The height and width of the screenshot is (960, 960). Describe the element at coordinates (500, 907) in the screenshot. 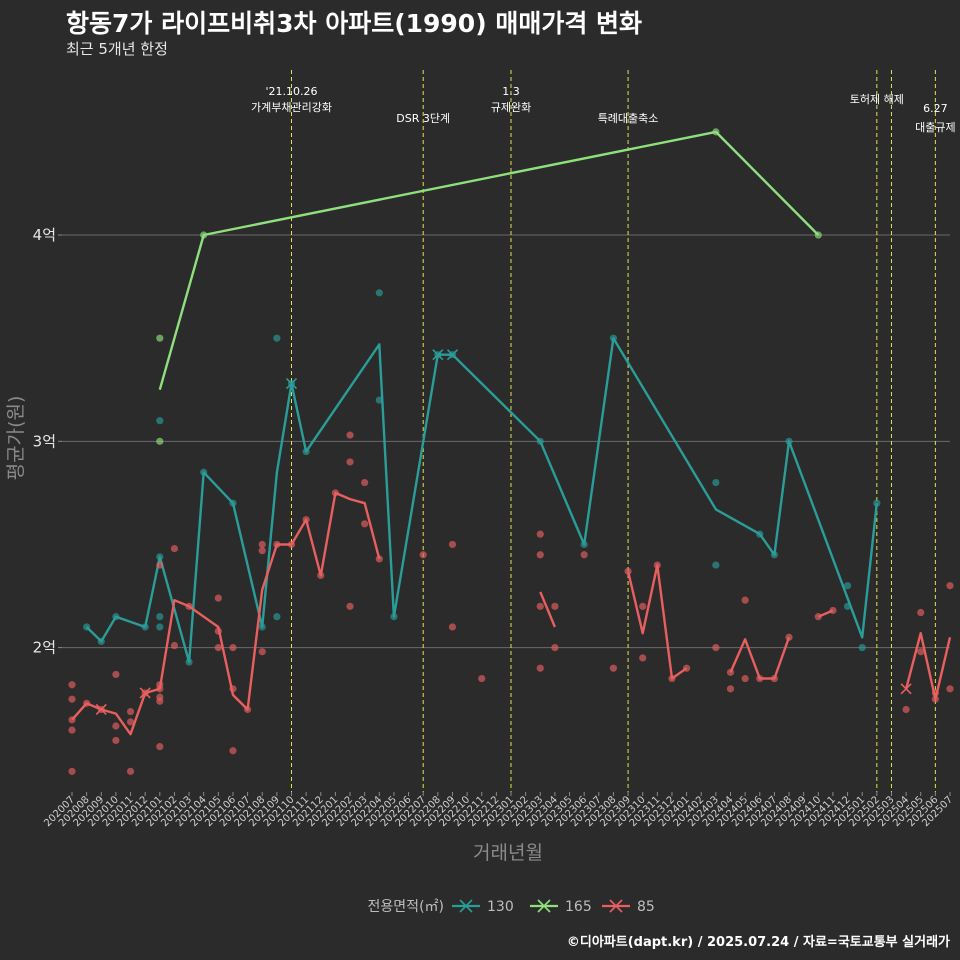

I see `legend-label: 130` at that location.